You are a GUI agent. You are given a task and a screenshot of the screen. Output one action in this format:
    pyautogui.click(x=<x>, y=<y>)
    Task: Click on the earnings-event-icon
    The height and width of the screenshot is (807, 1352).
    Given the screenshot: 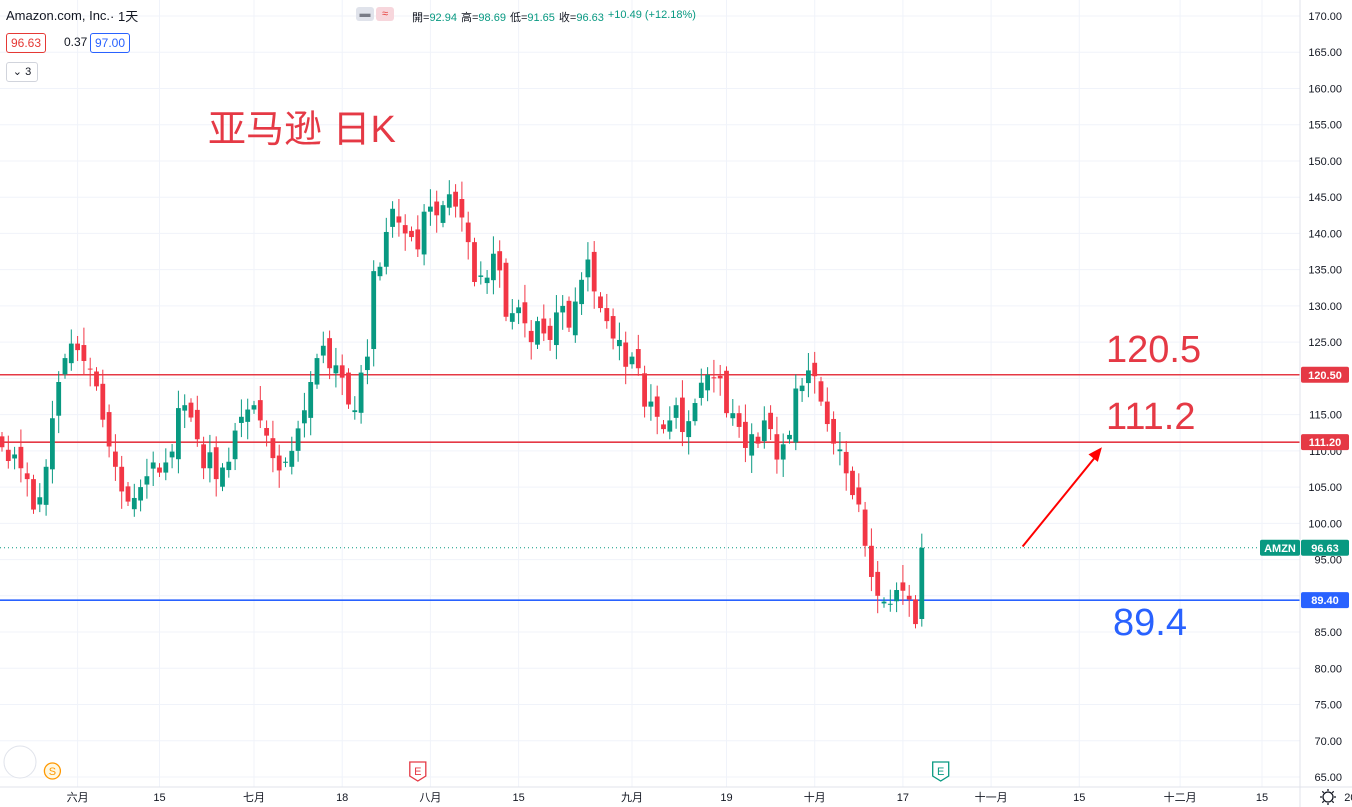 What is the action you would take?
    pyautogui.click(x=941, y=771)
    